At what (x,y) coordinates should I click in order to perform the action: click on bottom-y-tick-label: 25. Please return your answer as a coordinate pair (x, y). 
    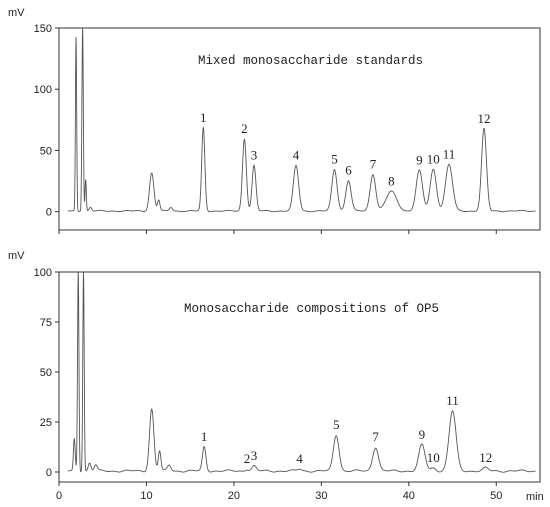
    Looking at the image, I should click on (46, 423).